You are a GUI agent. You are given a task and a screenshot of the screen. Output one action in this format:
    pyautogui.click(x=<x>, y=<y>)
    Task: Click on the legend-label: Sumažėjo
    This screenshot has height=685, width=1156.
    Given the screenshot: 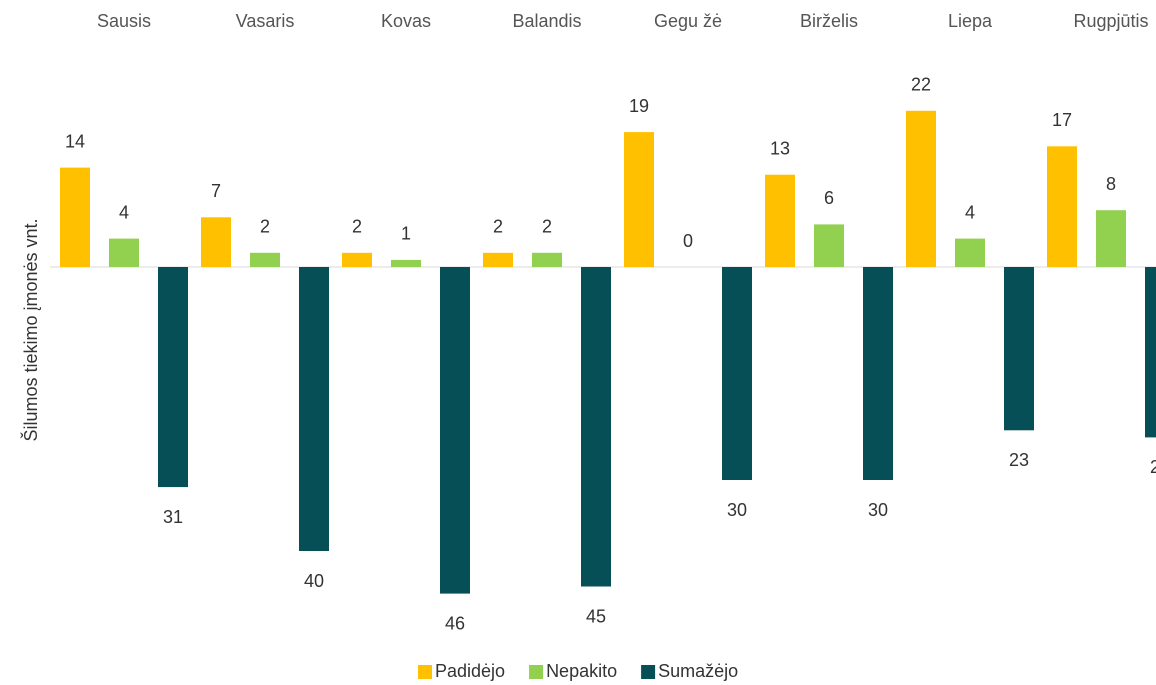 What is the action you would take?
    pyautogui.click(x=698, y=671)
    